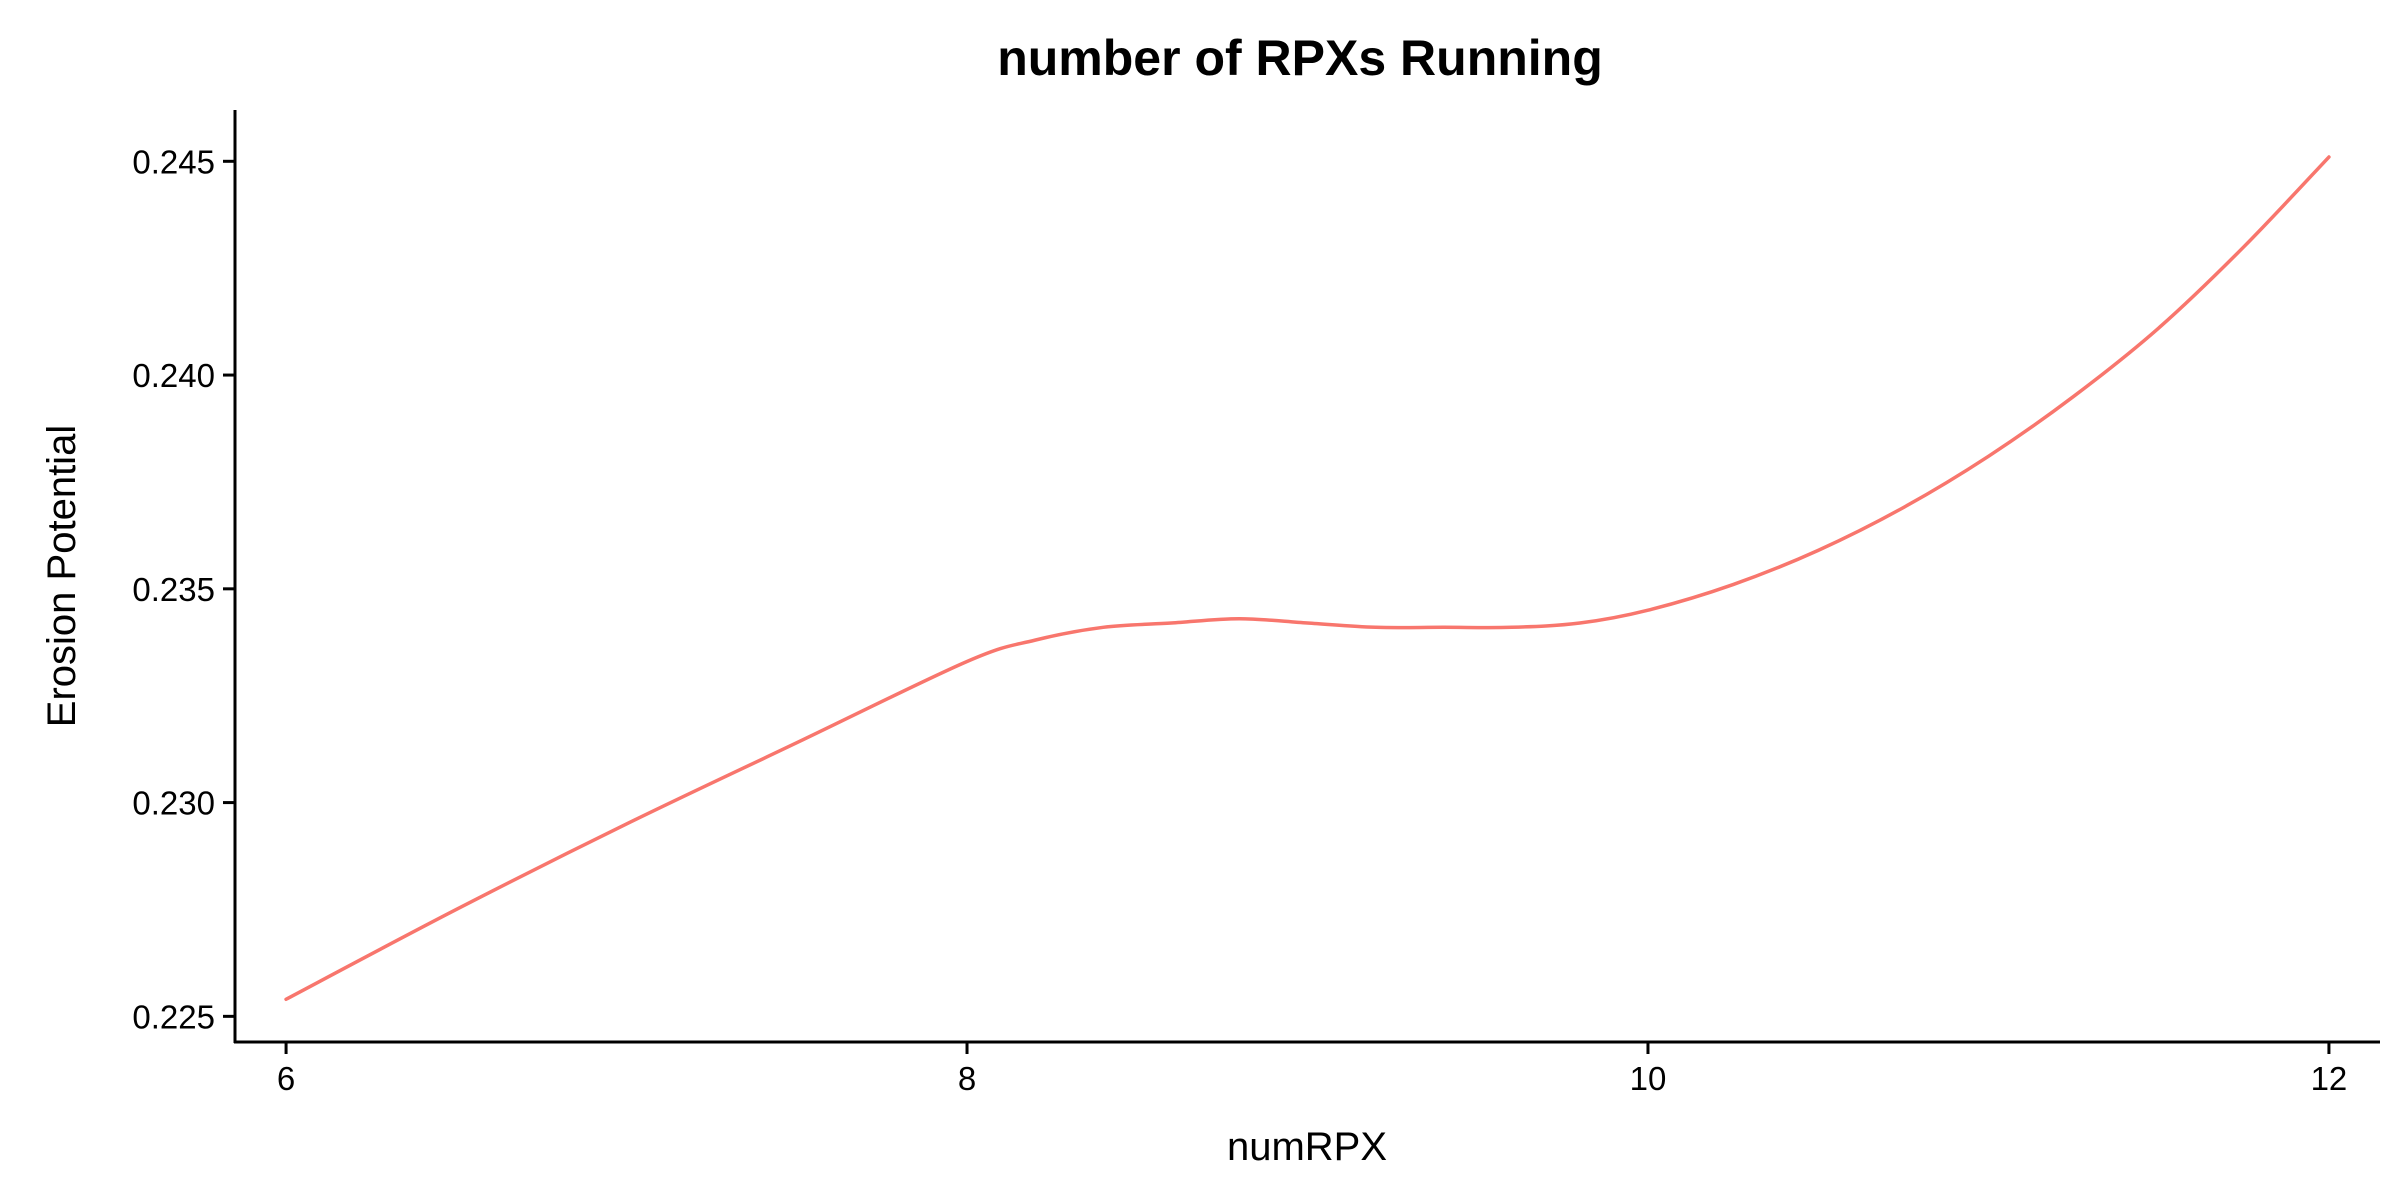 This screenshot has height=1200, width=2400. I want to click on x-axis-label: numRPX, so click(1307, 1147).